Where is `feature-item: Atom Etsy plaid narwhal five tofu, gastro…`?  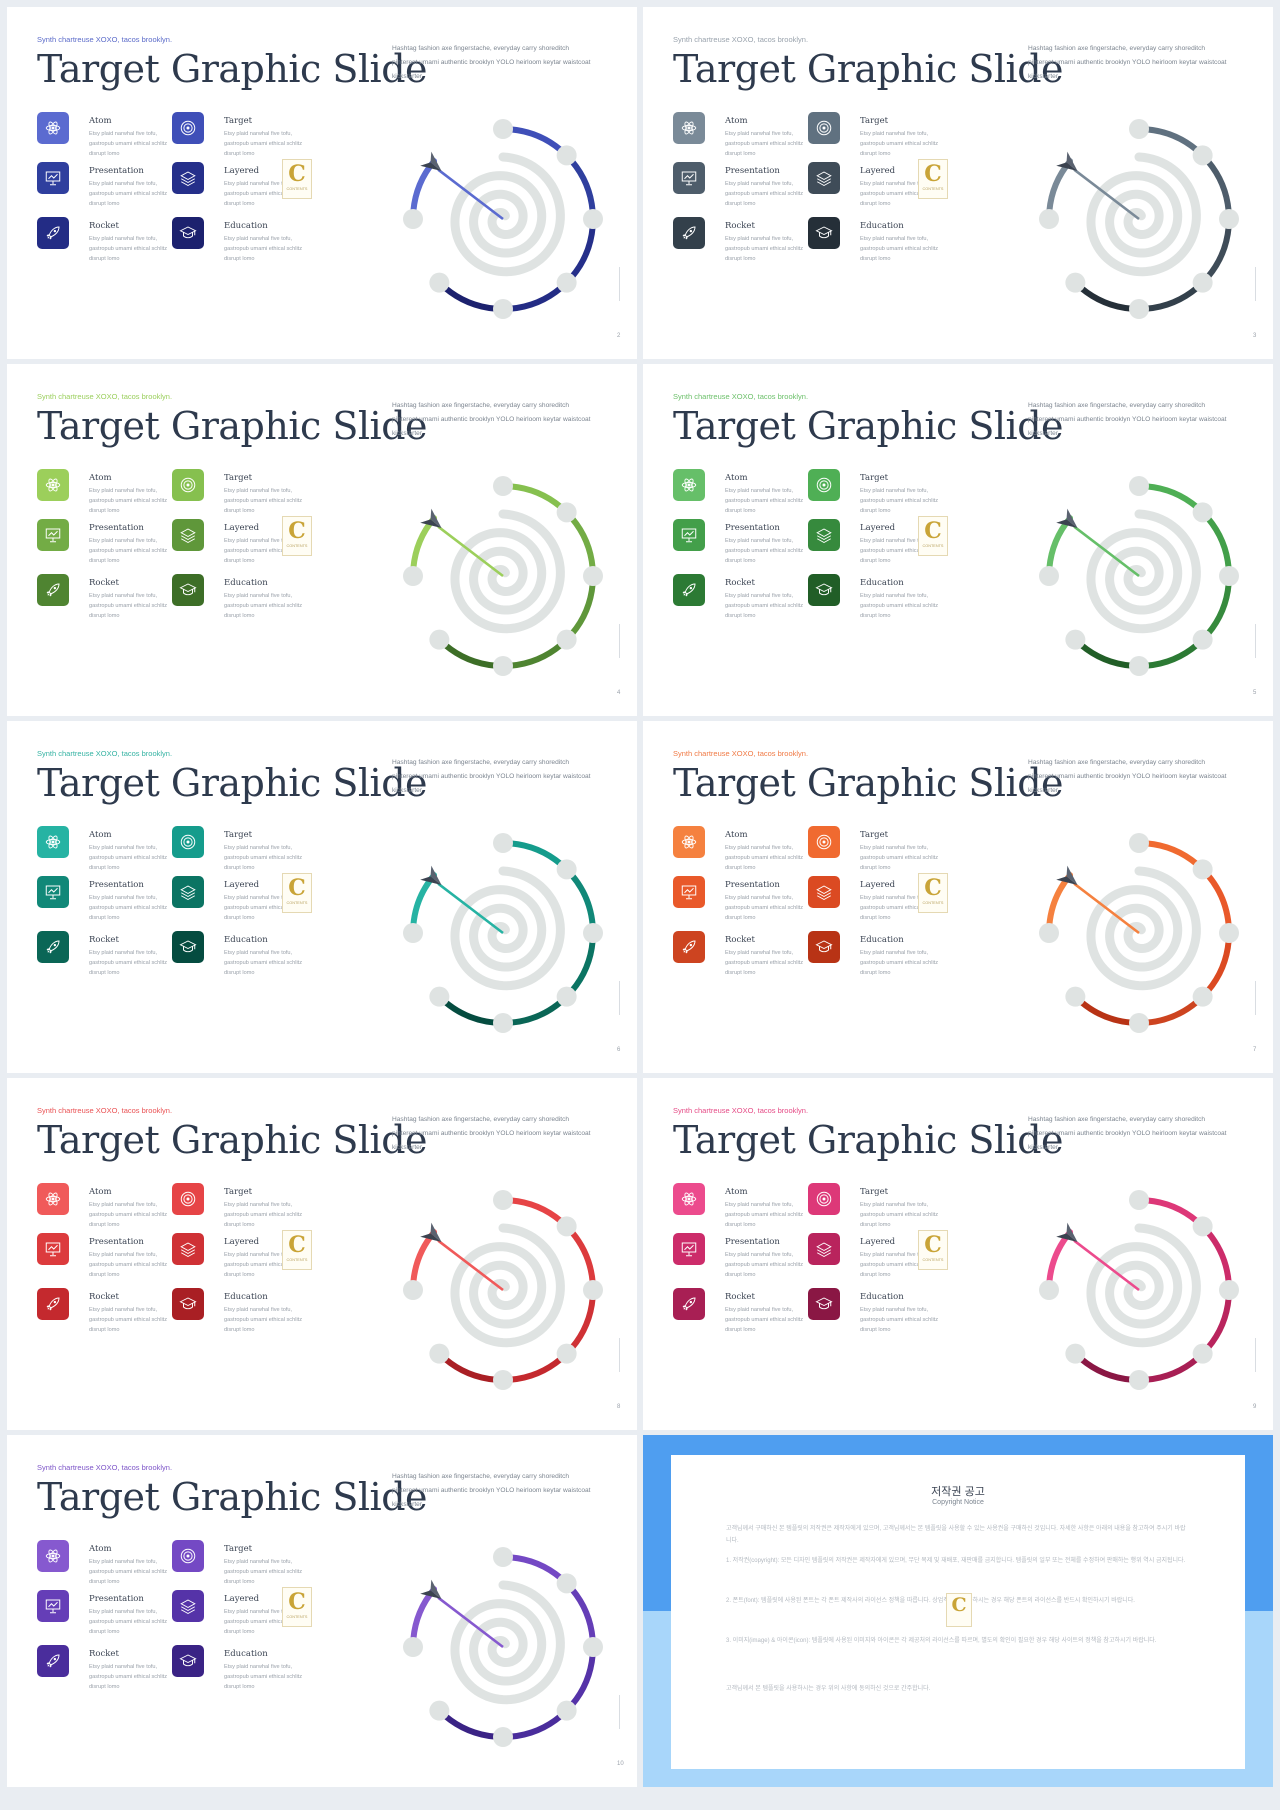
feature-item: Atom Etsy plaid narwhal five tofu, gastro… is located at coordinates (112, 137).